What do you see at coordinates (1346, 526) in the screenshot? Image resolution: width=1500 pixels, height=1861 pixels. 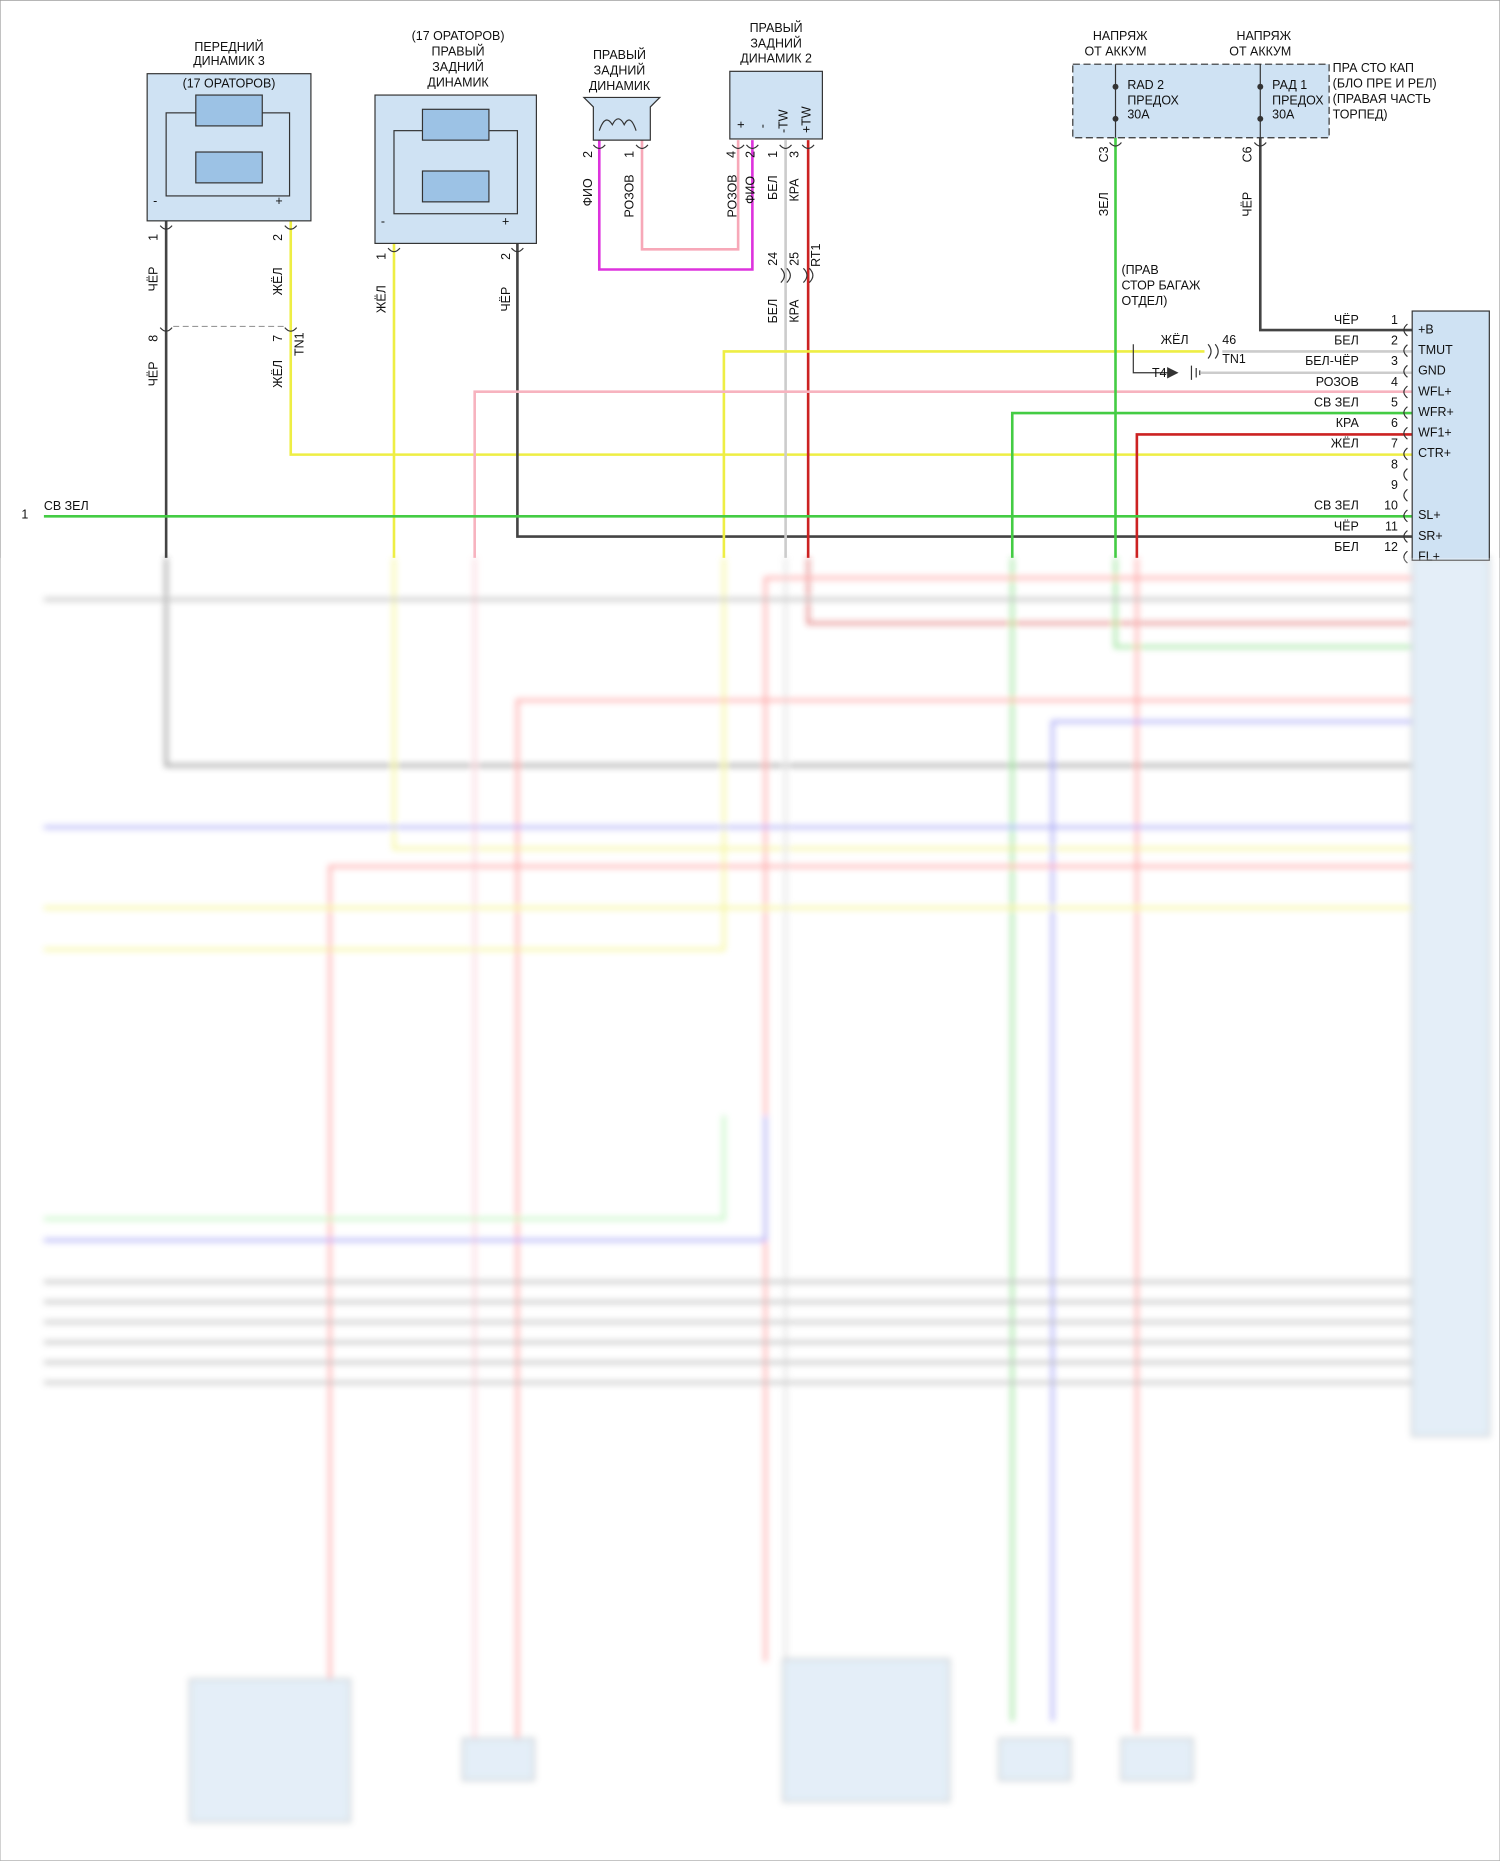 I see `wire-label: ЧЁР` at bounding box center [1346, 526].